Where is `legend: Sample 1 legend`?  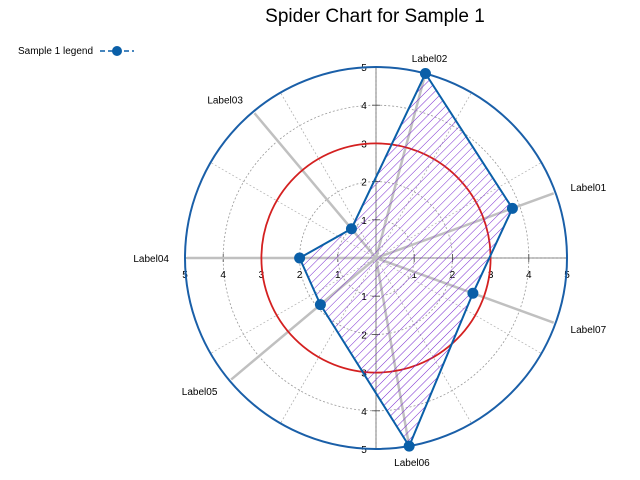 legend: Sample 1 legend is located at coordinates (76, 51).